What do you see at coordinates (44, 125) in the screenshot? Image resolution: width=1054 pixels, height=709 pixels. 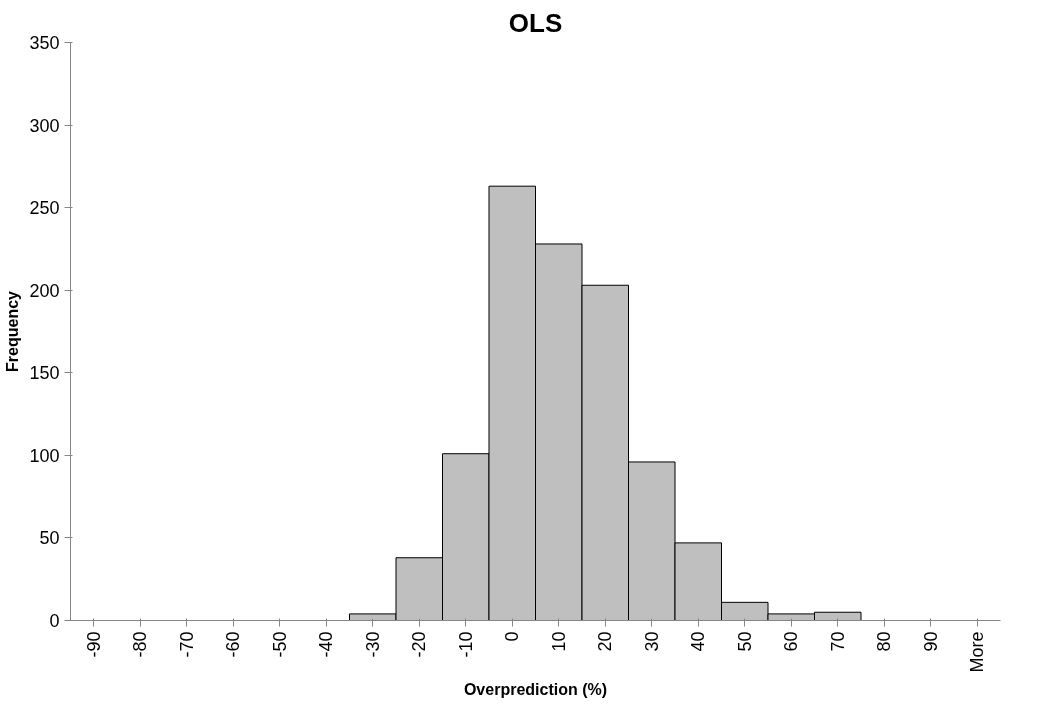 I see `y-tick-label: 300` at bounding box center [44, 125].